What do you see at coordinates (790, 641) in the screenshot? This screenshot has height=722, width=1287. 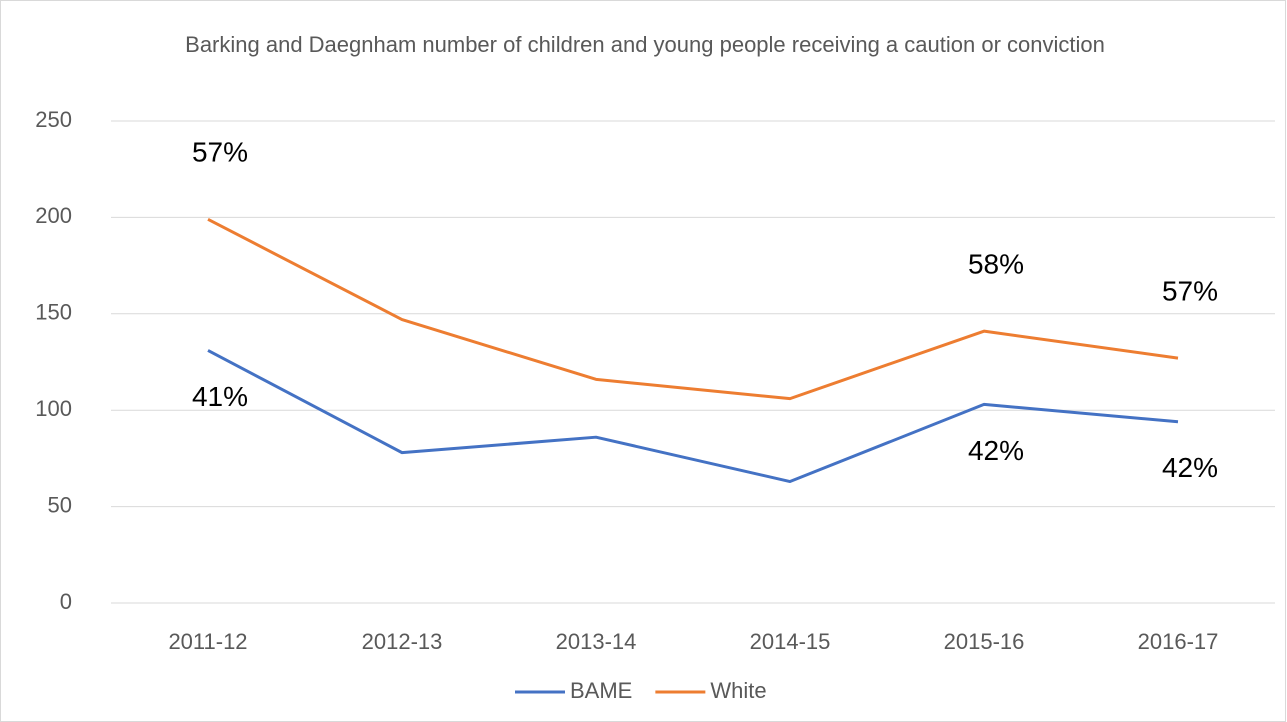 I see `x-tick-label: 2014-15` at bounding box center [790, 641].